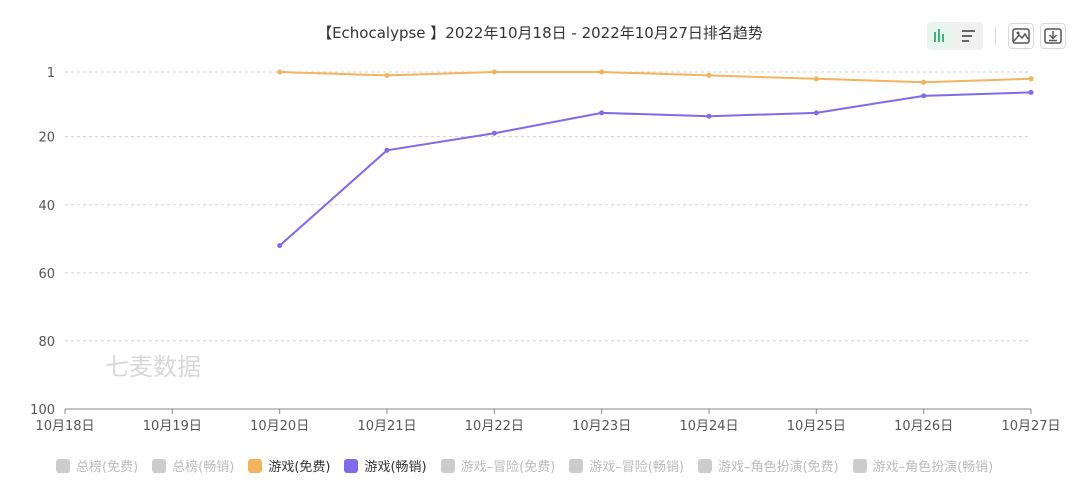  What do you see at coordinates (1030, 426) in the screenshot?
I see `x-tick-label: 10月27日` at bounding box center [1030, 426].